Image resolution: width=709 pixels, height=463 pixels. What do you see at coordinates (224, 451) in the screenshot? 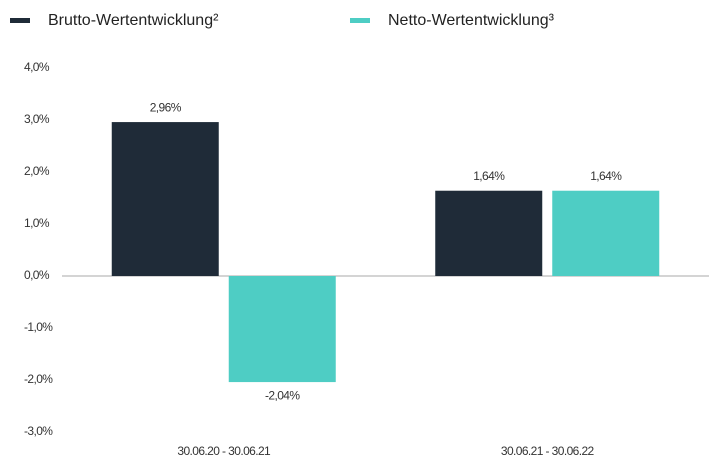
I see `x-tick-label: 30.06.20 - 30.06.21` at bounding box center [224, 451].